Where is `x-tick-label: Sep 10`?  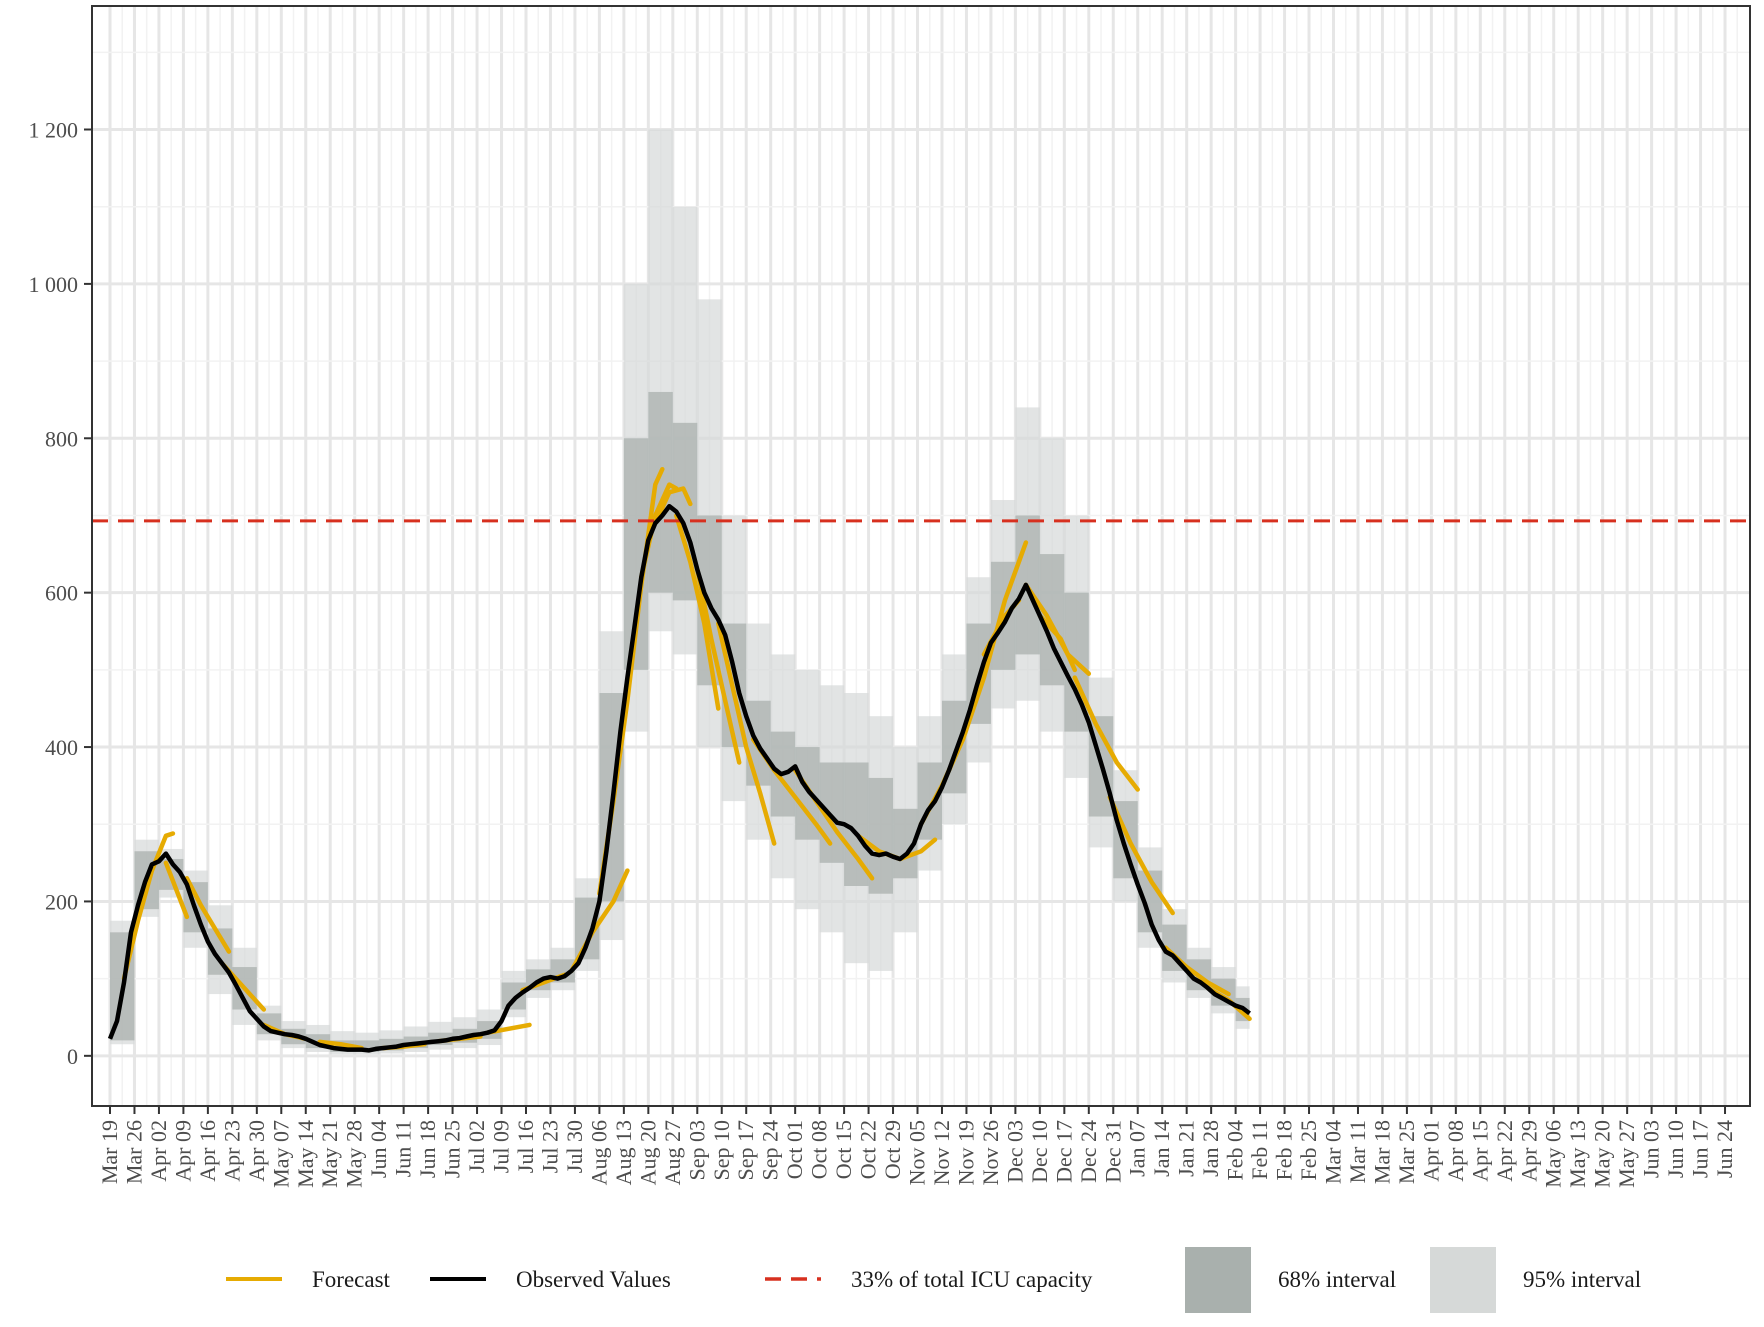 x-tick-label: Sep 10 is located at coordinates (721, 1150).